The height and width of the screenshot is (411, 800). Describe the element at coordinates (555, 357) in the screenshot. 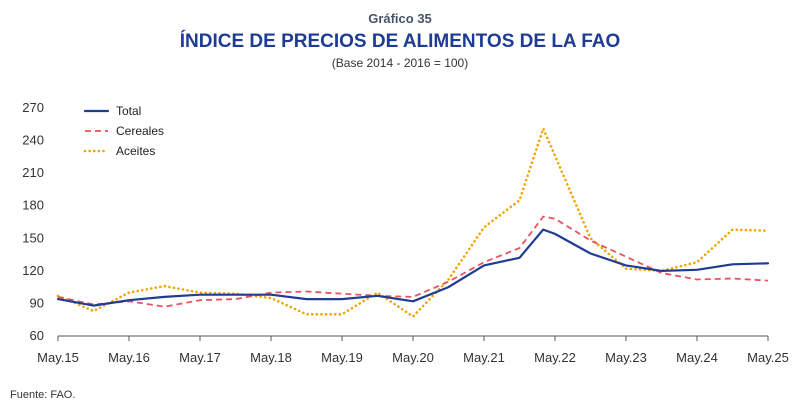

I see `x-tick-label: May.22` at that location.